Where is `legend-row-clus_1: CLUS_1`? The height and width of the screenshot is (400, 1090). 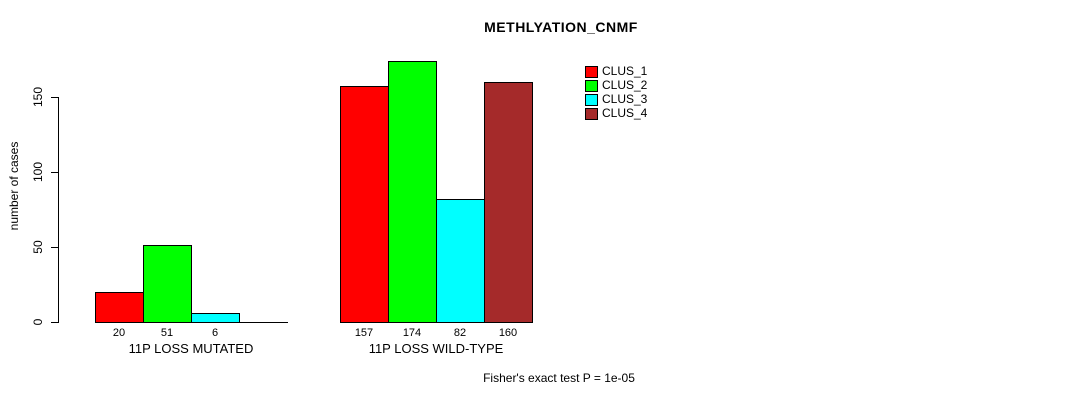 legend-row-clus_1: CLUS_1 is located at coordinates (616, 71).